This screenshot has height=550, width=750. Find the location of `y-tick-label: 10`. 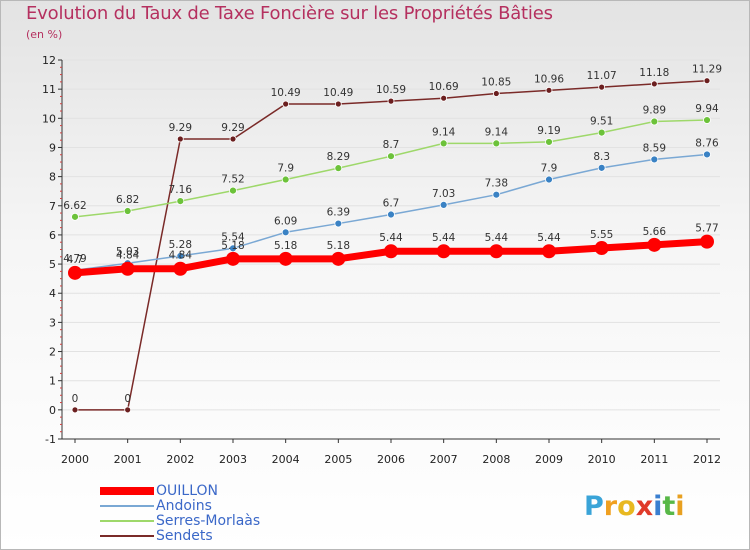

y-tick-label: 10 is located at coordinates (49, 118).